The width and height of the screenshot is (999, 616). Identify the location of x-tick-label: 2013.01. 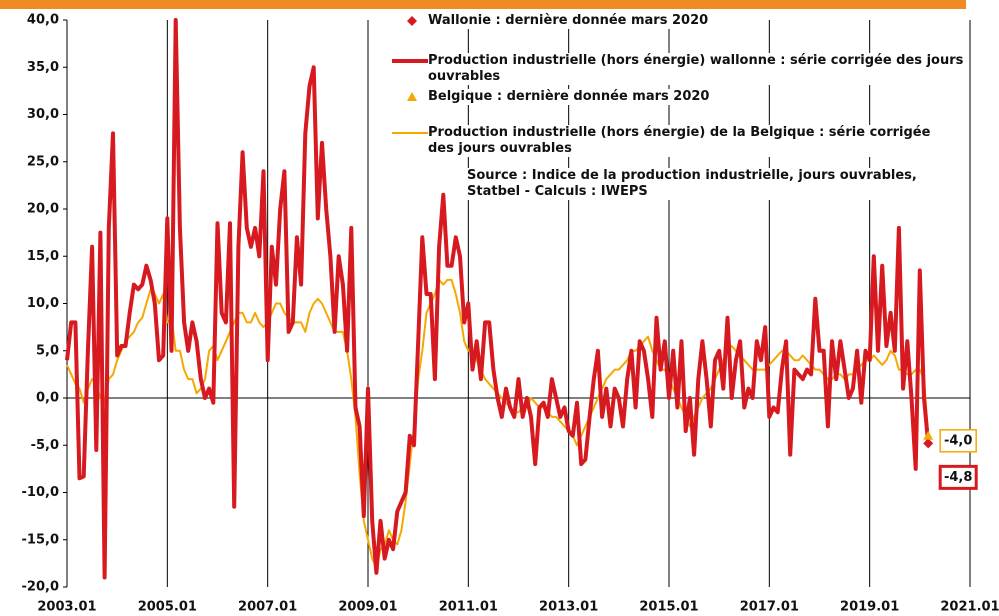
(568, 607).